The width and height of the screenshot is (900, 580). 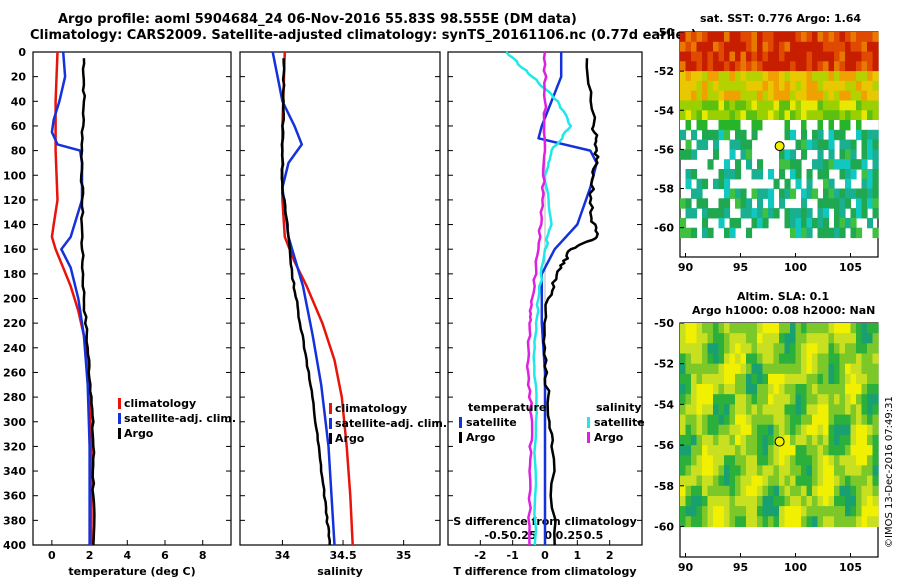 What do you see at coordinates (795, 567) in the screenshot?
I see `sla-lon-tick-label: 100` at bounding box center [795, 567].